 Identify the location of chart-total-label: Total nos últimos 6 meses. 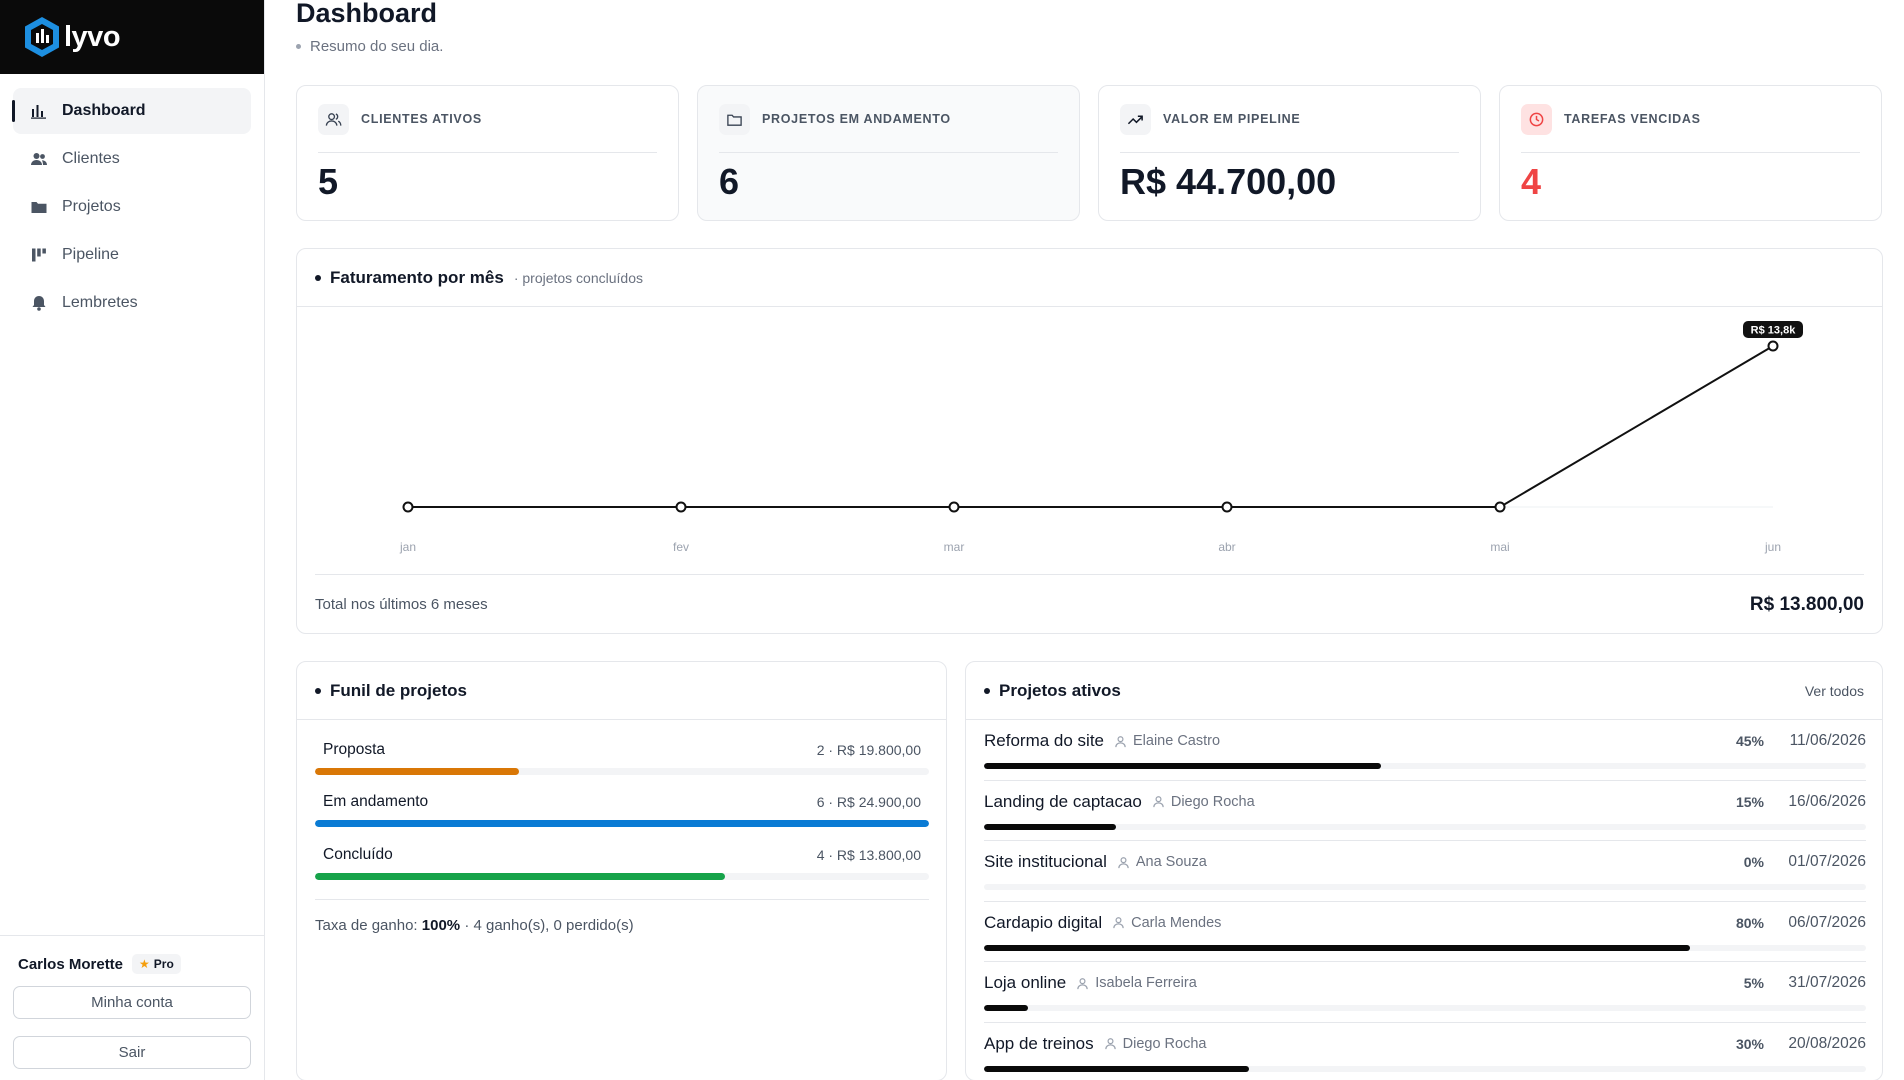
(401, 604).